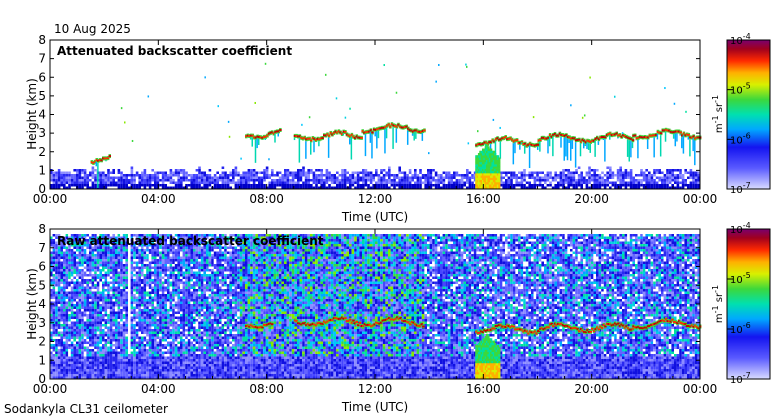 The height and width of the screenshot is (420, 780). Describe the element at coordinates (718, 304) in the screenshot. I see `colorbar-unit-2: m-1 sr-1` at that location.